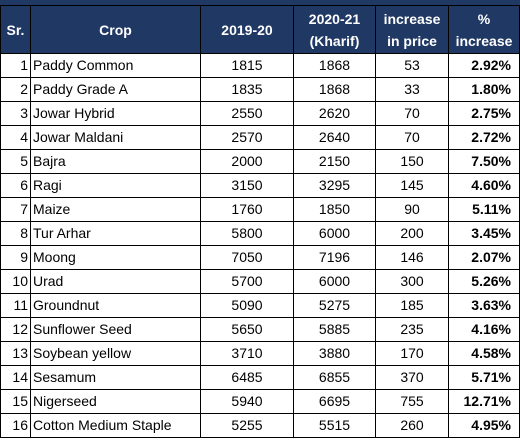 The width and height of the screenshot is (520, 445). Describe the element at coordinates (412, 161) in the screenshot. I see `cell-increase: 150` at that location.